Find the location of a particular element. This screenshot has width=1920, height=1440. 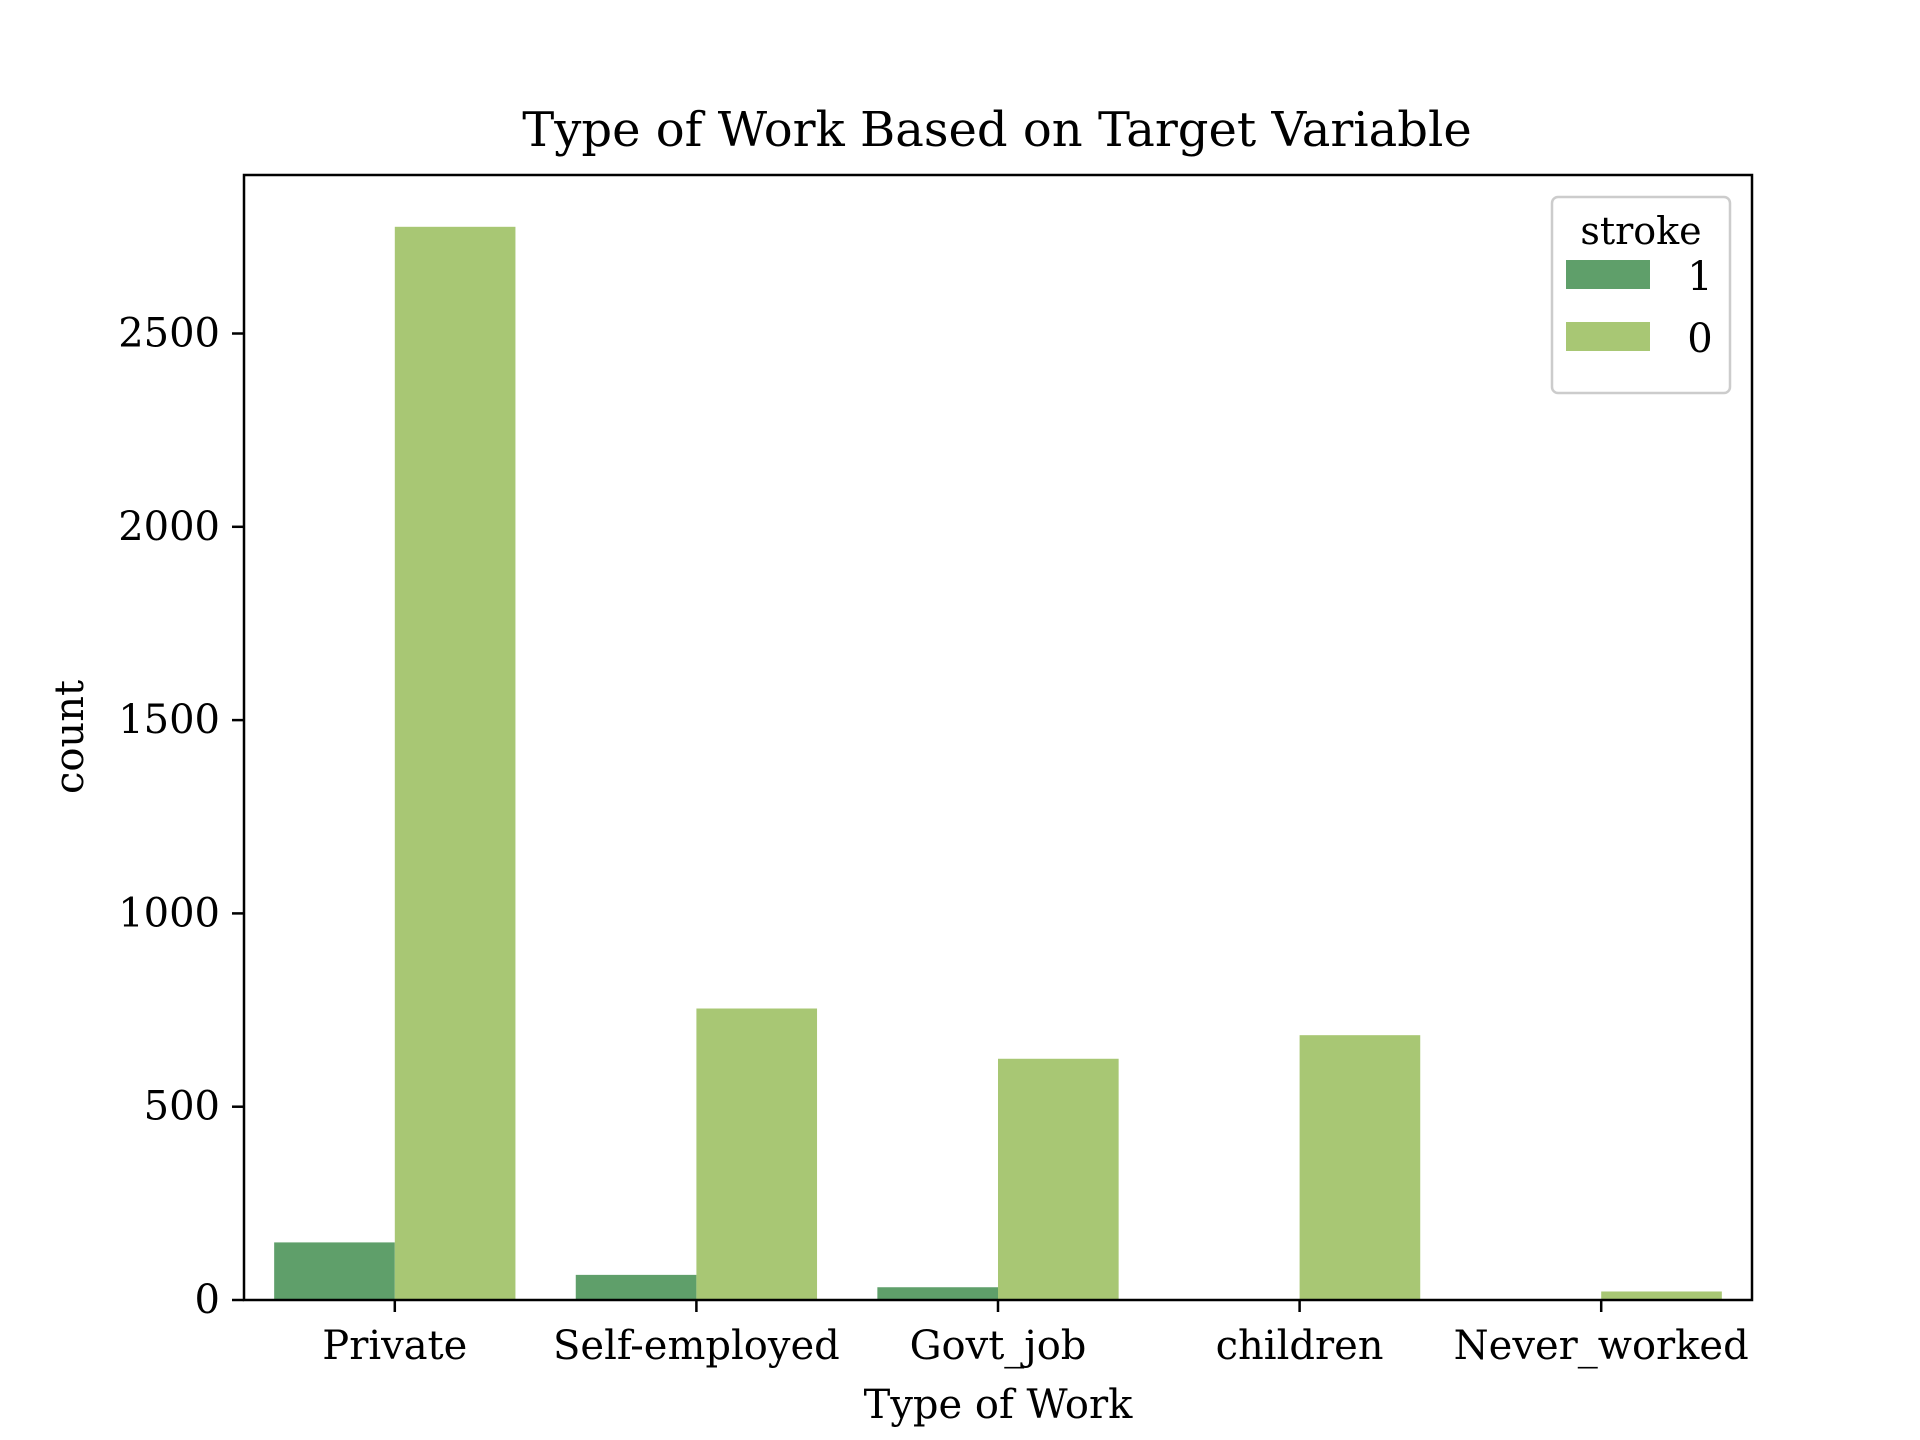

legend-items: 10 is located at coordinates (1639, 308).